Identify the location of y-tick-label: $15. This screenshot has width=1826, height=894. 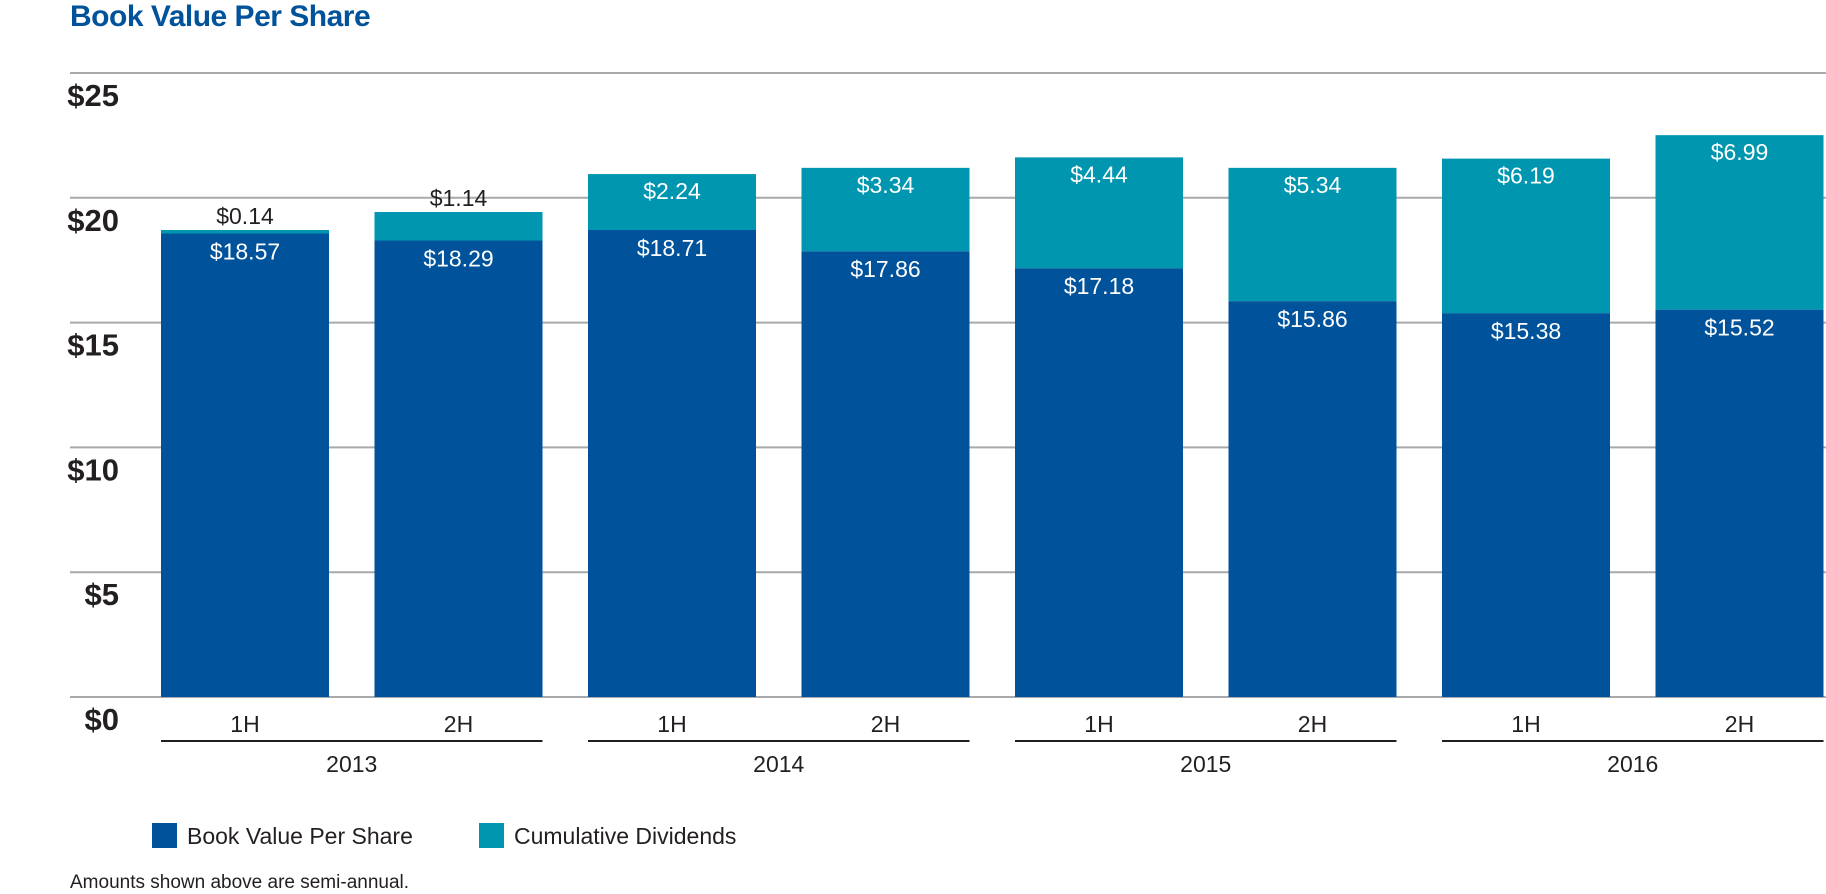
(93, 345).